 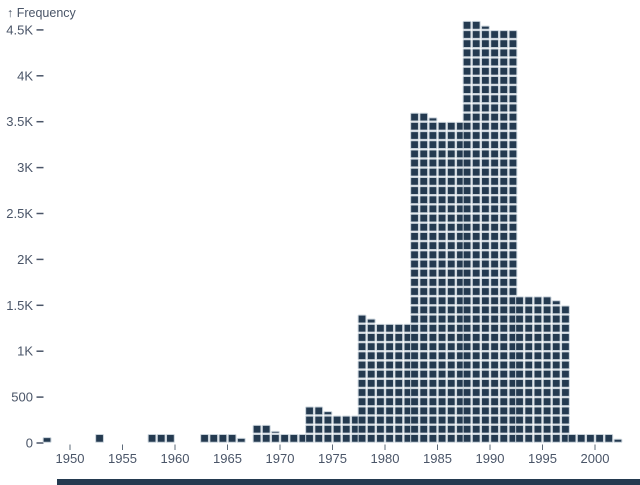 I want to click on bar-2000, so click(x=595, y=438).